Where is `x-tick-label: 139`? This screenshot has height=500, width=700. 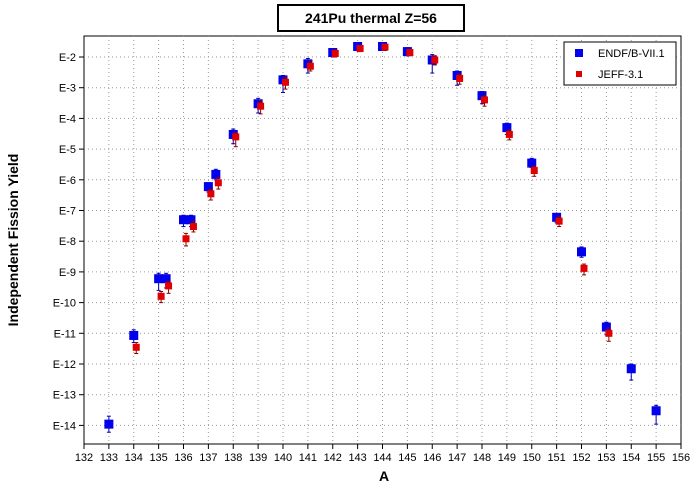
x-tick-label: 139 is located at coordinates (258, 458).